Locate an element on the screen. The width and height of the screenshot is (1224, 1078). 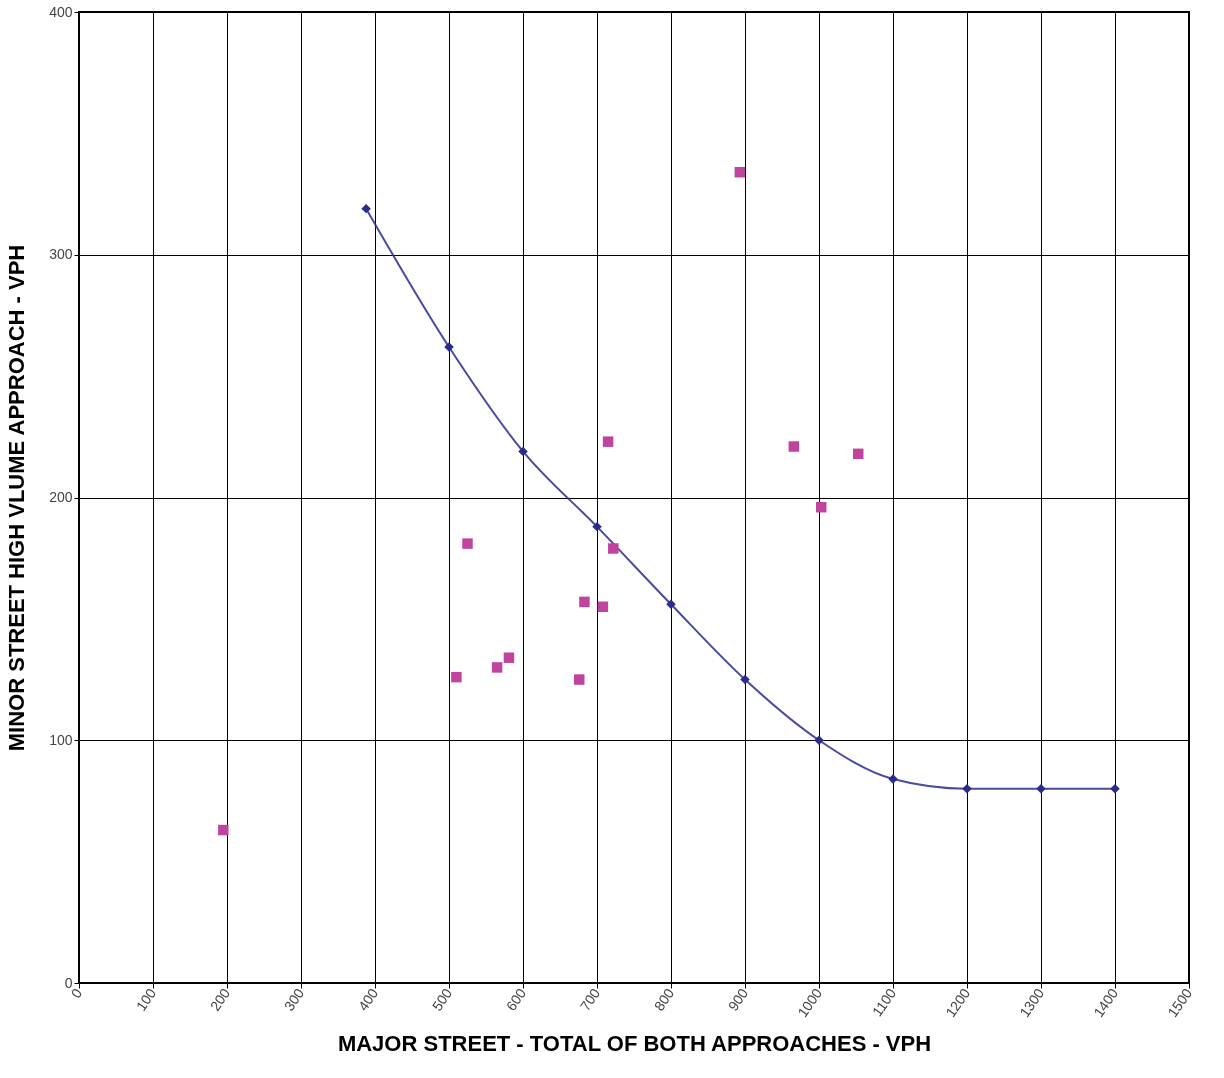
y-tick-label: 100 is located at coordinates (61, 739).